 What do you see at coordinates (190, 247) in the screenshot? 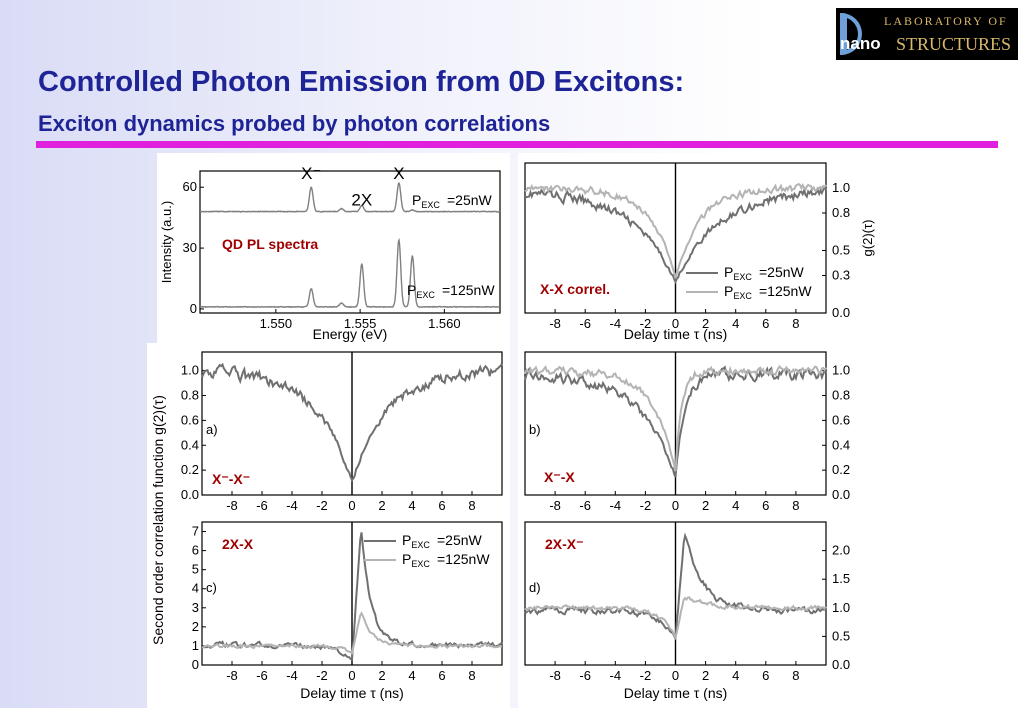
I see `y-tick-label: 30` at bounding box center [190, 247].